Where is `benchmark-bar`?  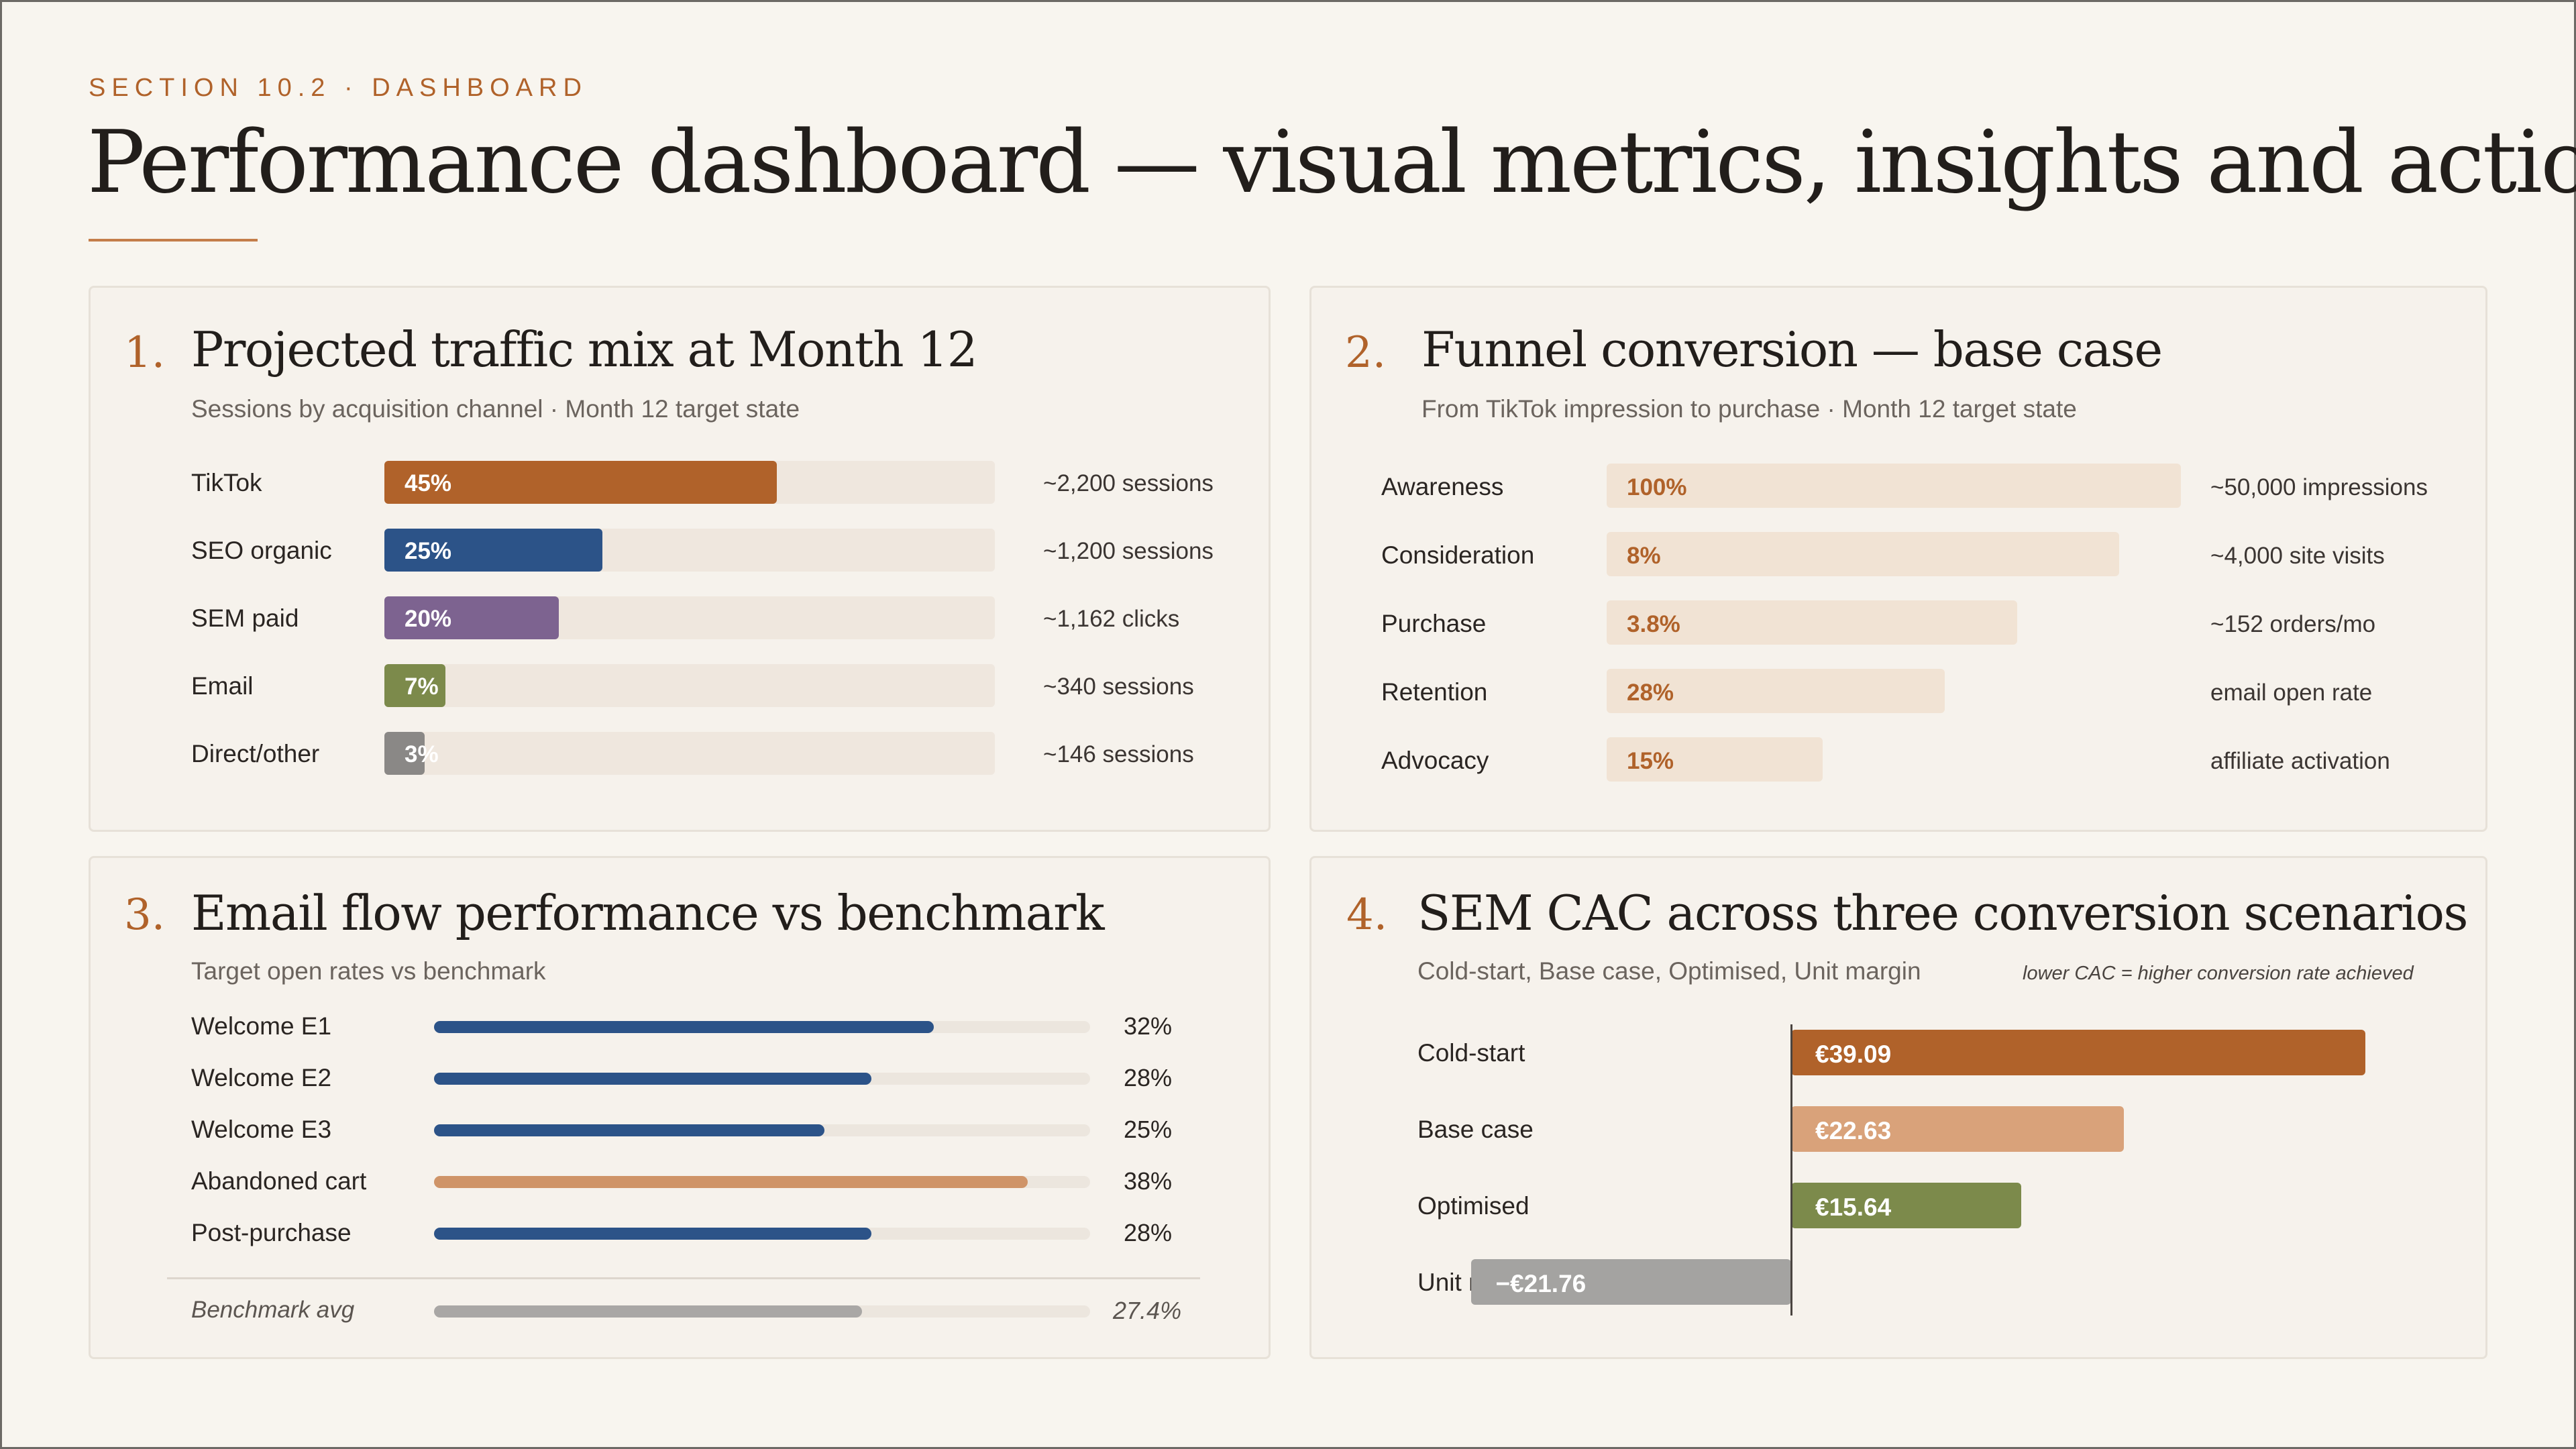 benchmark-bar is located at coordinates (648, 1311).